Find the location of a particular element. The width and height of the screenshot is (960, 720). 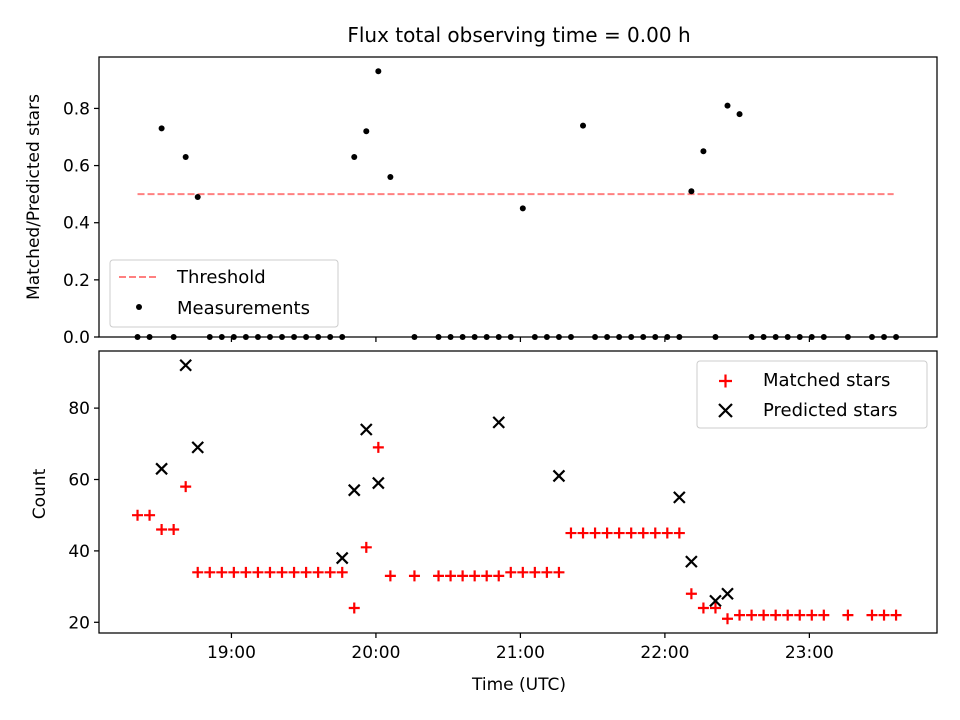

bottom-y-axis-label: Count is located at coordinates (40, 493).